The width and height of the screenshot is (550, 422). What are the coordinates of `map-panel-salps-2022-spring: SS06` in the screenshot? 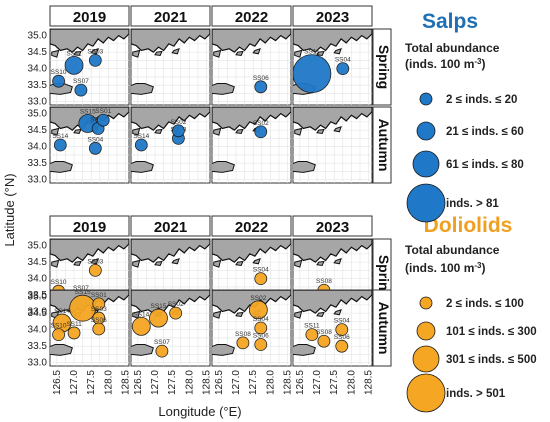 It's located at (251, 67).